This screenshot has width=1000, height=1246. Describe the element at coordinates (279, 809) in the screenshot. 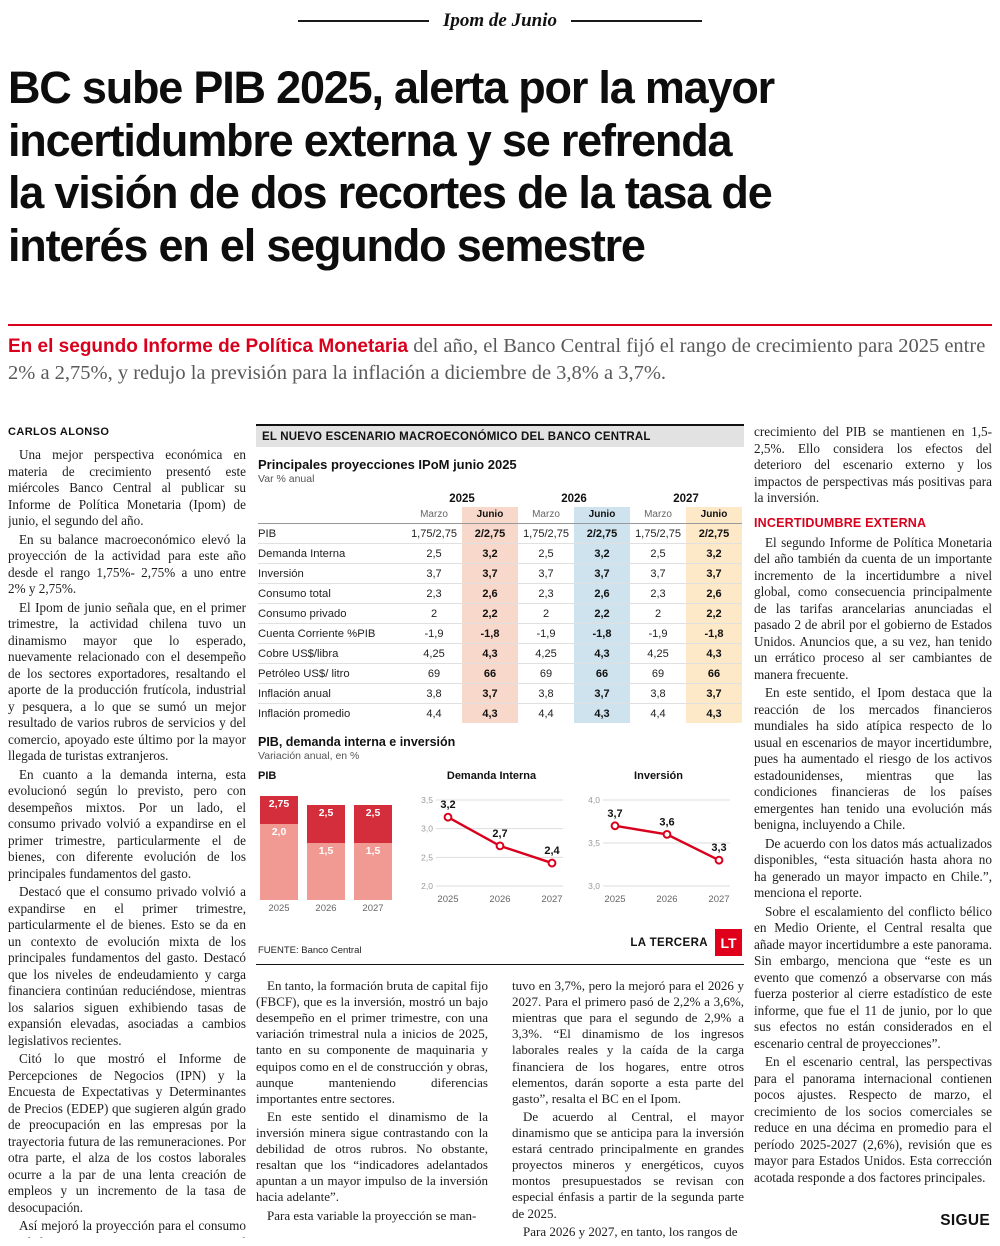

I see `bar-upper-segment: 2,75` at that location.